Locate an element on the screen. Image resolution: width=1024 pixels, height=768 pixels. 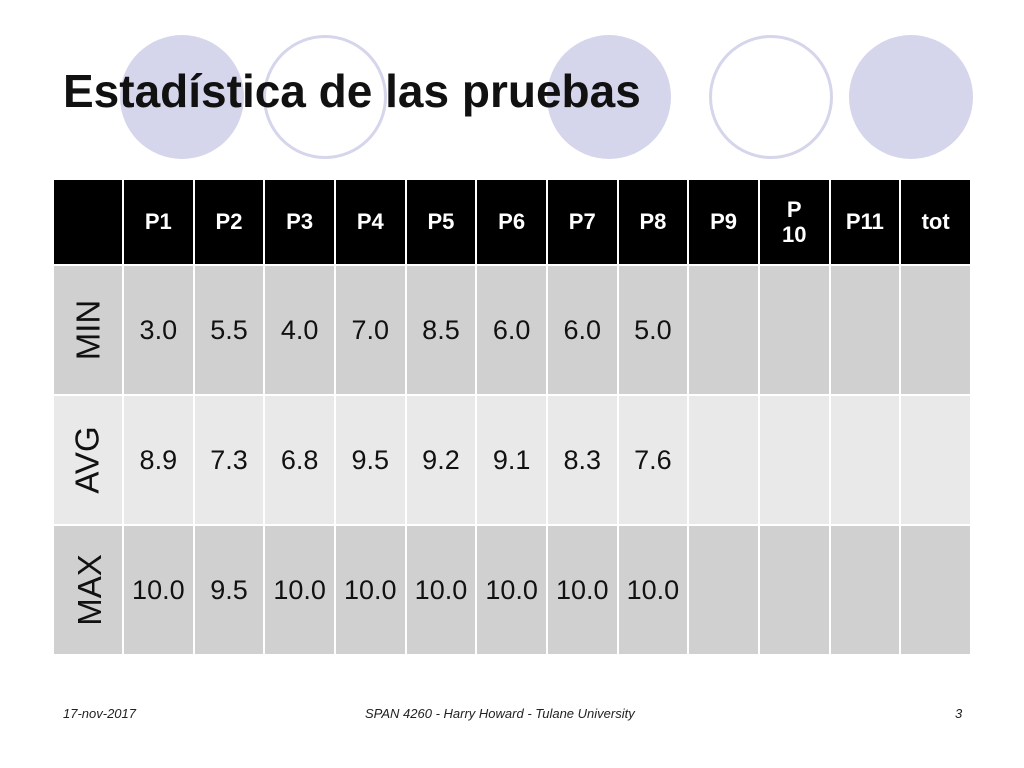
table-cell: 5.5 is located at coordinates (229, 330).